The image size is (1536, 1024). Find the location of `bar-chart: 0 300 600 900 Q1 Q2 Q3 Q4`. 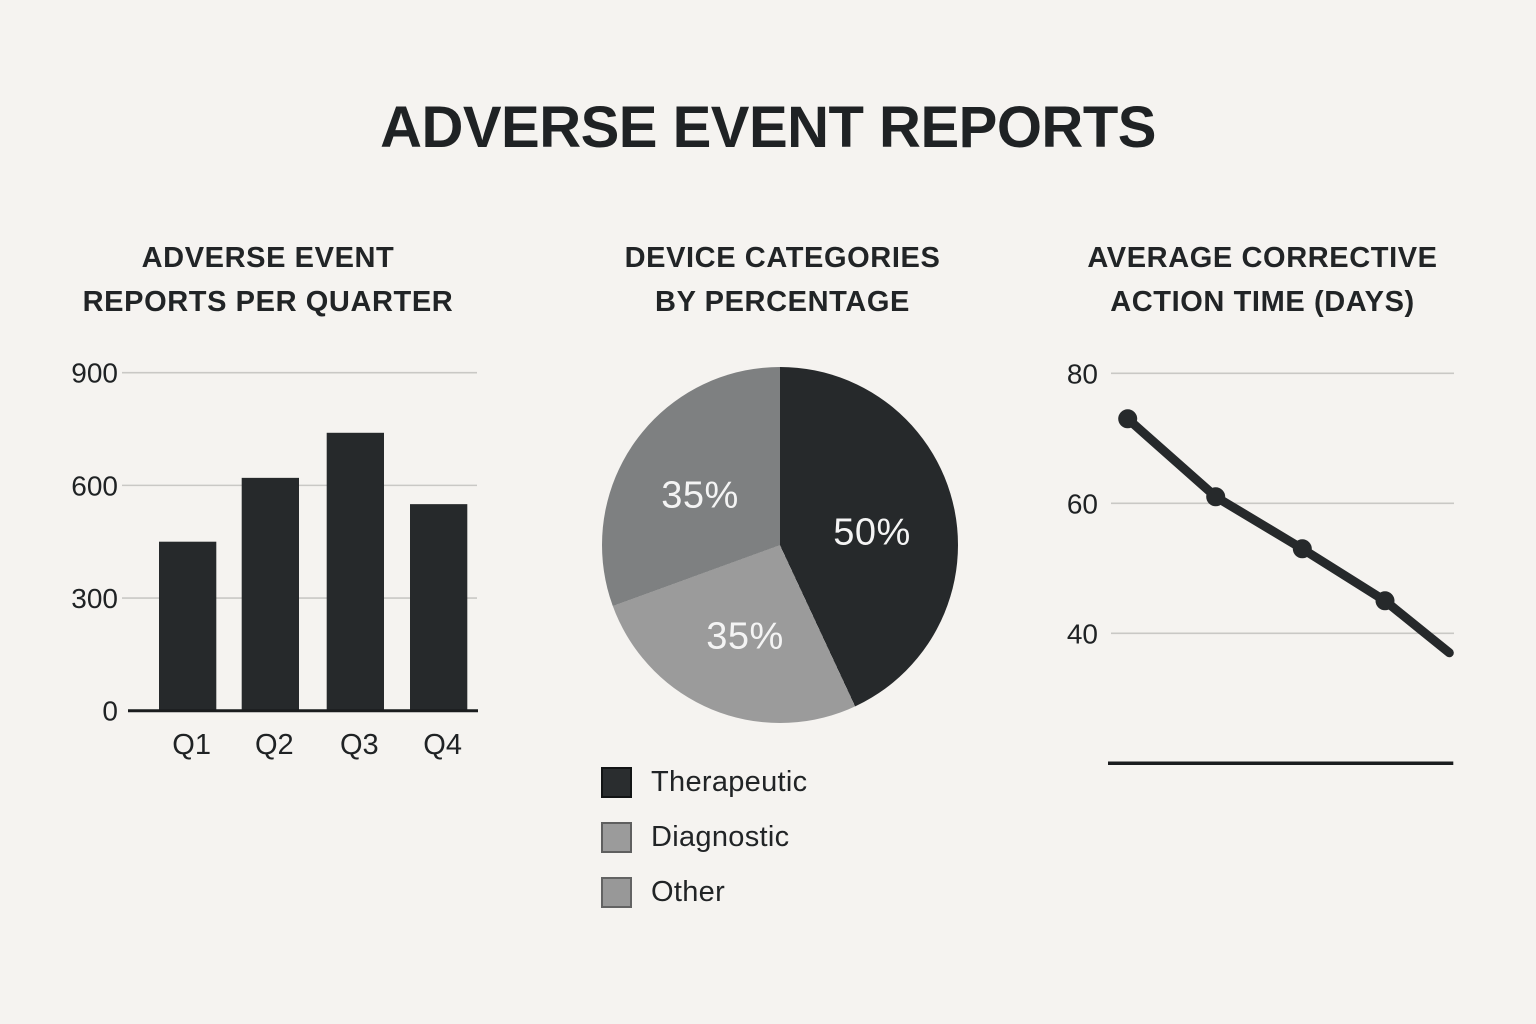

bar-chart: 0 300 600 900 Q1 Q2 Q3 Q4 is located at coordinates (274, 559).